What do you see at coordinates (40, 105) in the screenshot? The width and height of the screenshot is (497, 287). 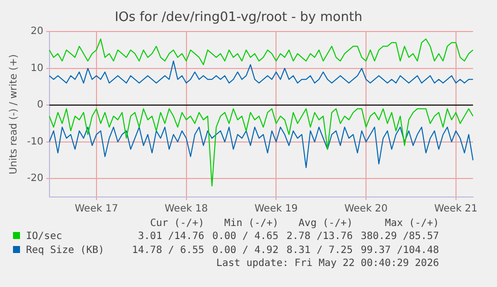 I see `y-tick-label: 0` at bounding box center [40, 105].